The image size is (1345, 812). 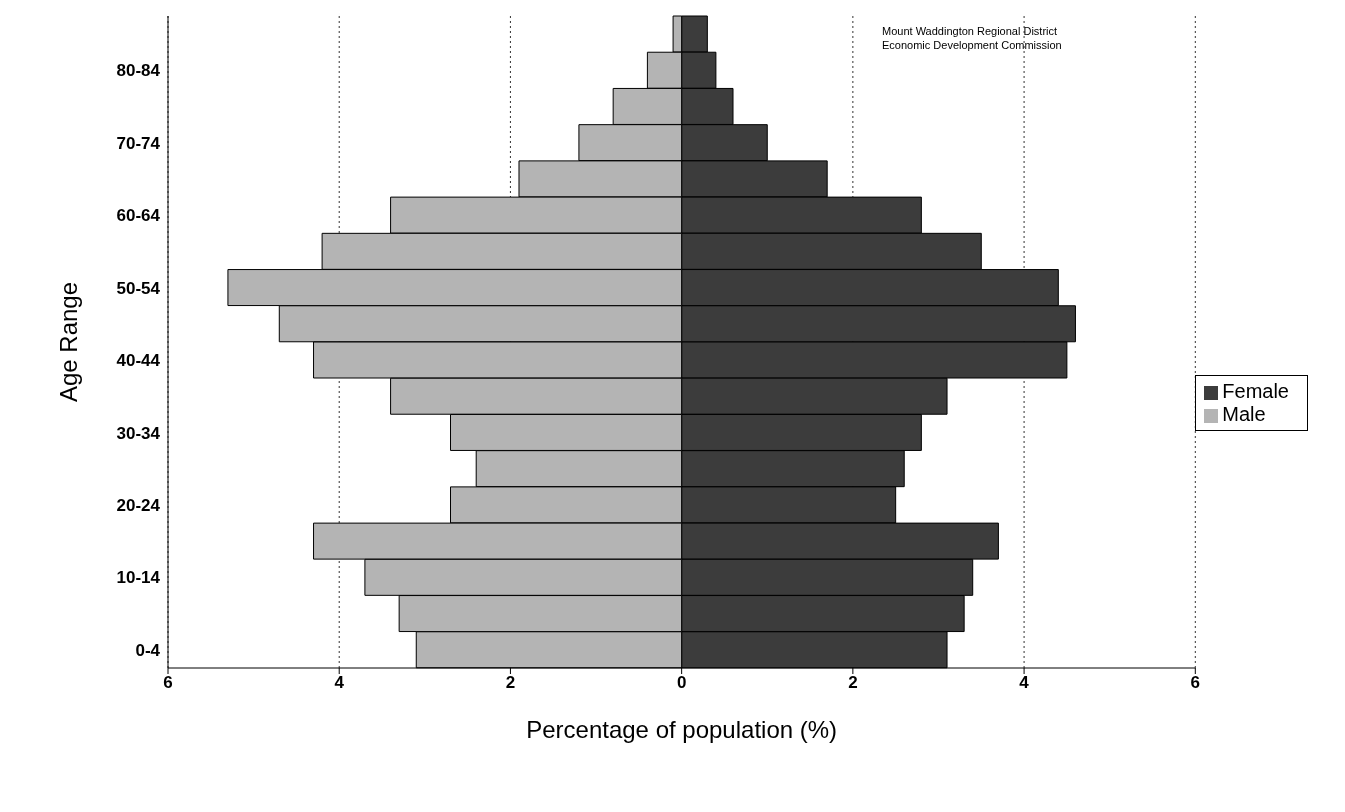 I want to click on legend-label: Male, so click(x=1244, y=414).